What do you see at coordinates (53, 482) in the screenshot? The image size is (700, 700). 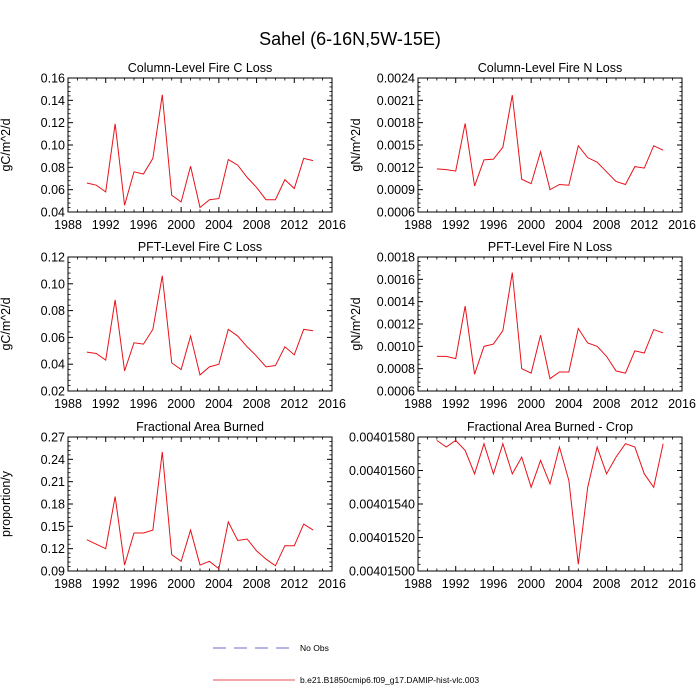 I see `y-tick-label: 0.21` at bounding box center [53, 482].